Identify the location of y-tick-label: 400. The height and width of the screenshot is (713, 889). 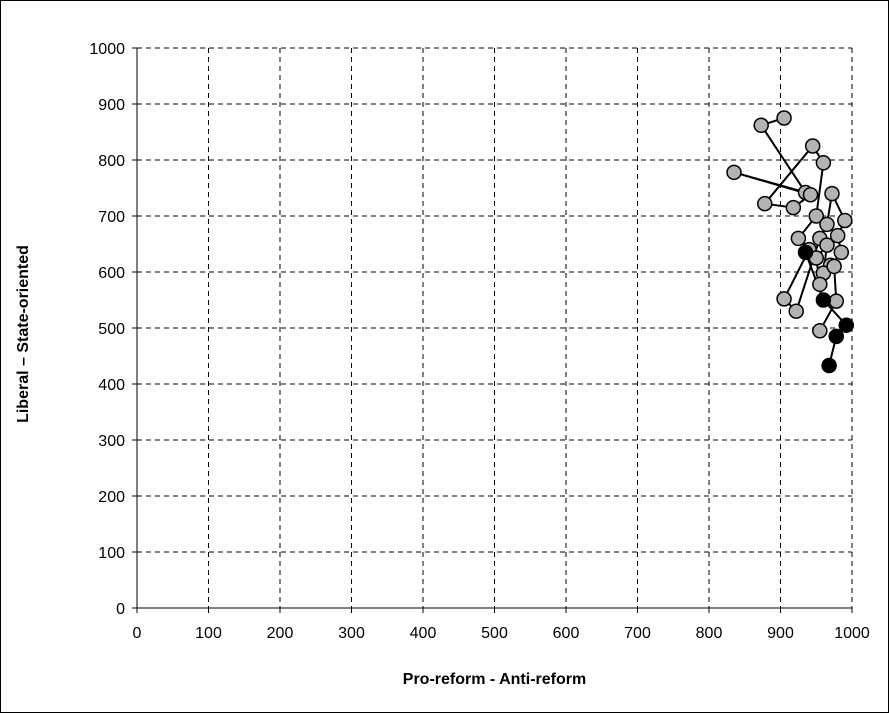
(111, 385).